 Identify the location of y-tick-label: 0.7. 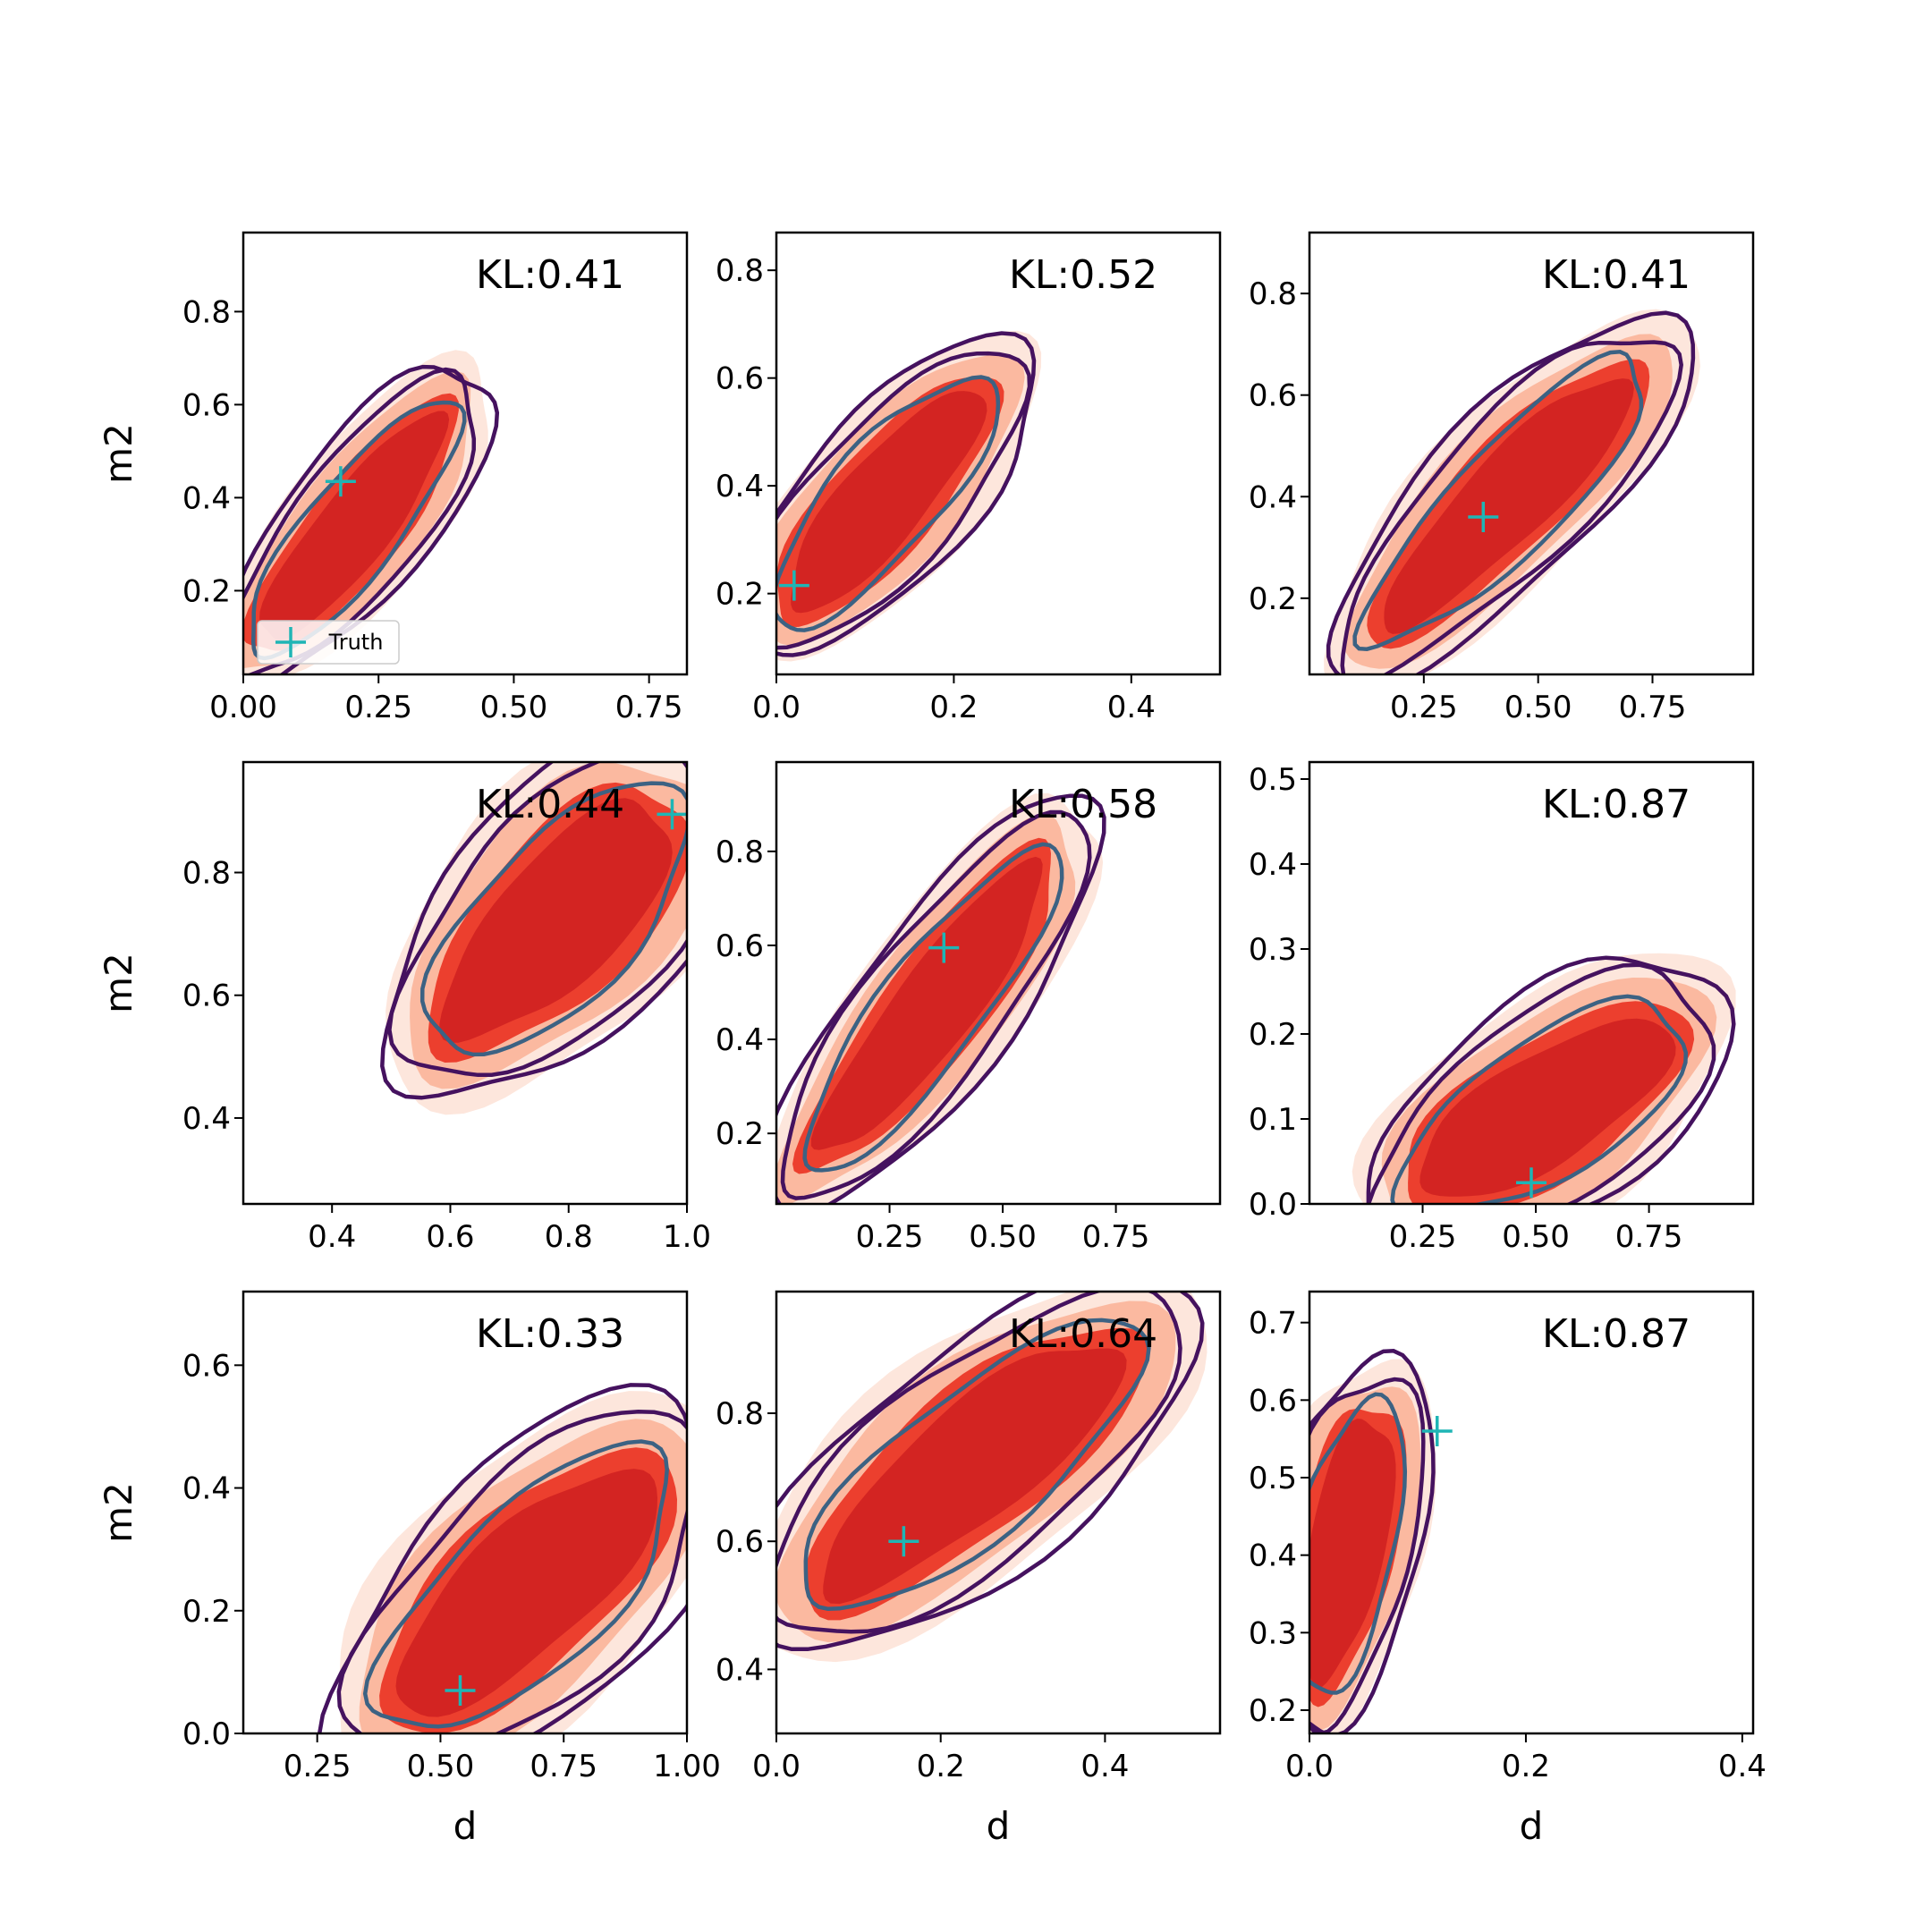
(1273, 1324).